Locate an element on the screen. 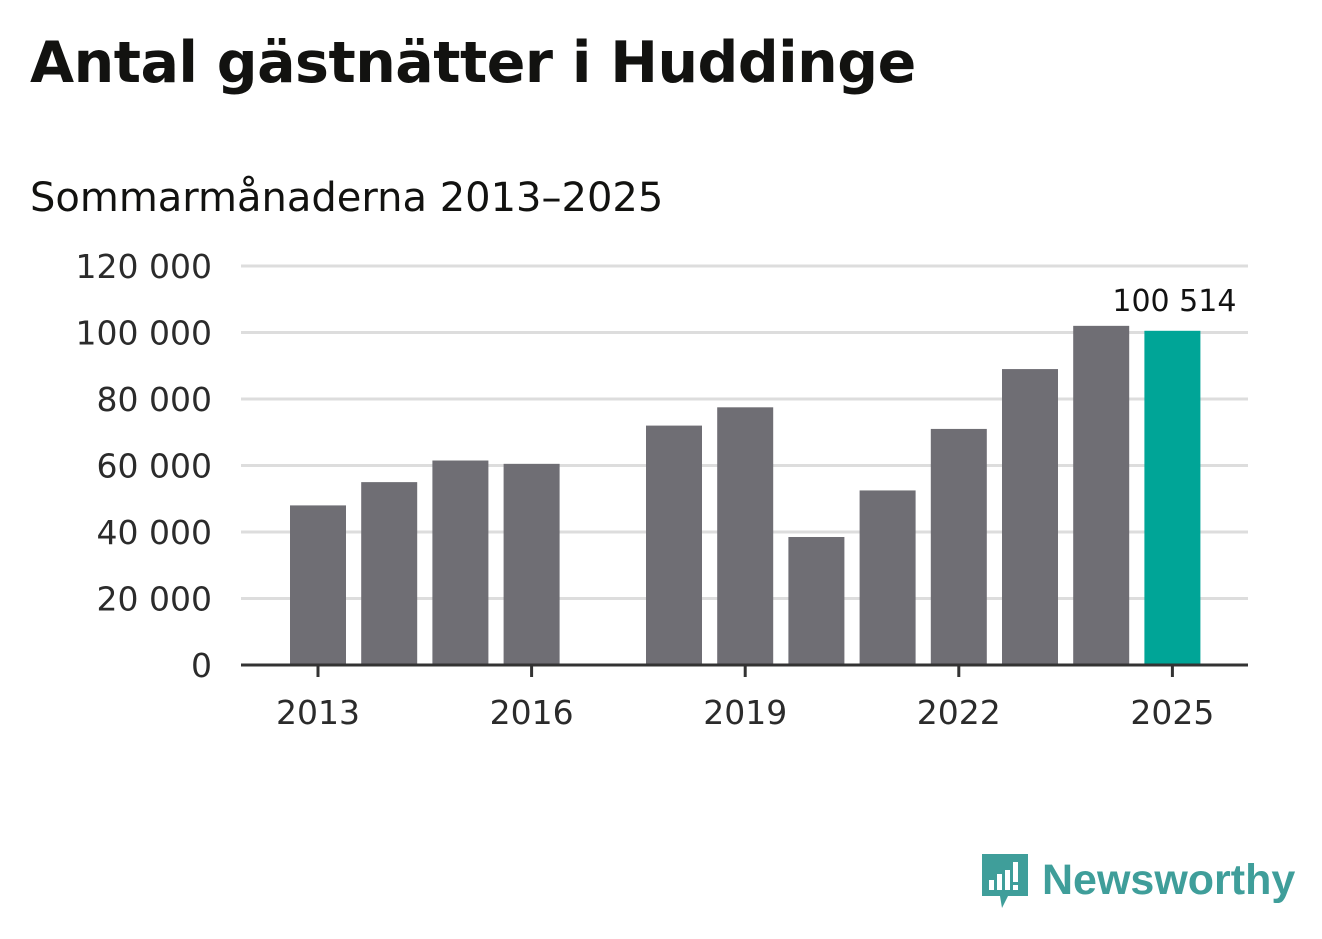 The image size is (1322, 939). x-tick-label: 2022 is located at coordinates (959, 712).